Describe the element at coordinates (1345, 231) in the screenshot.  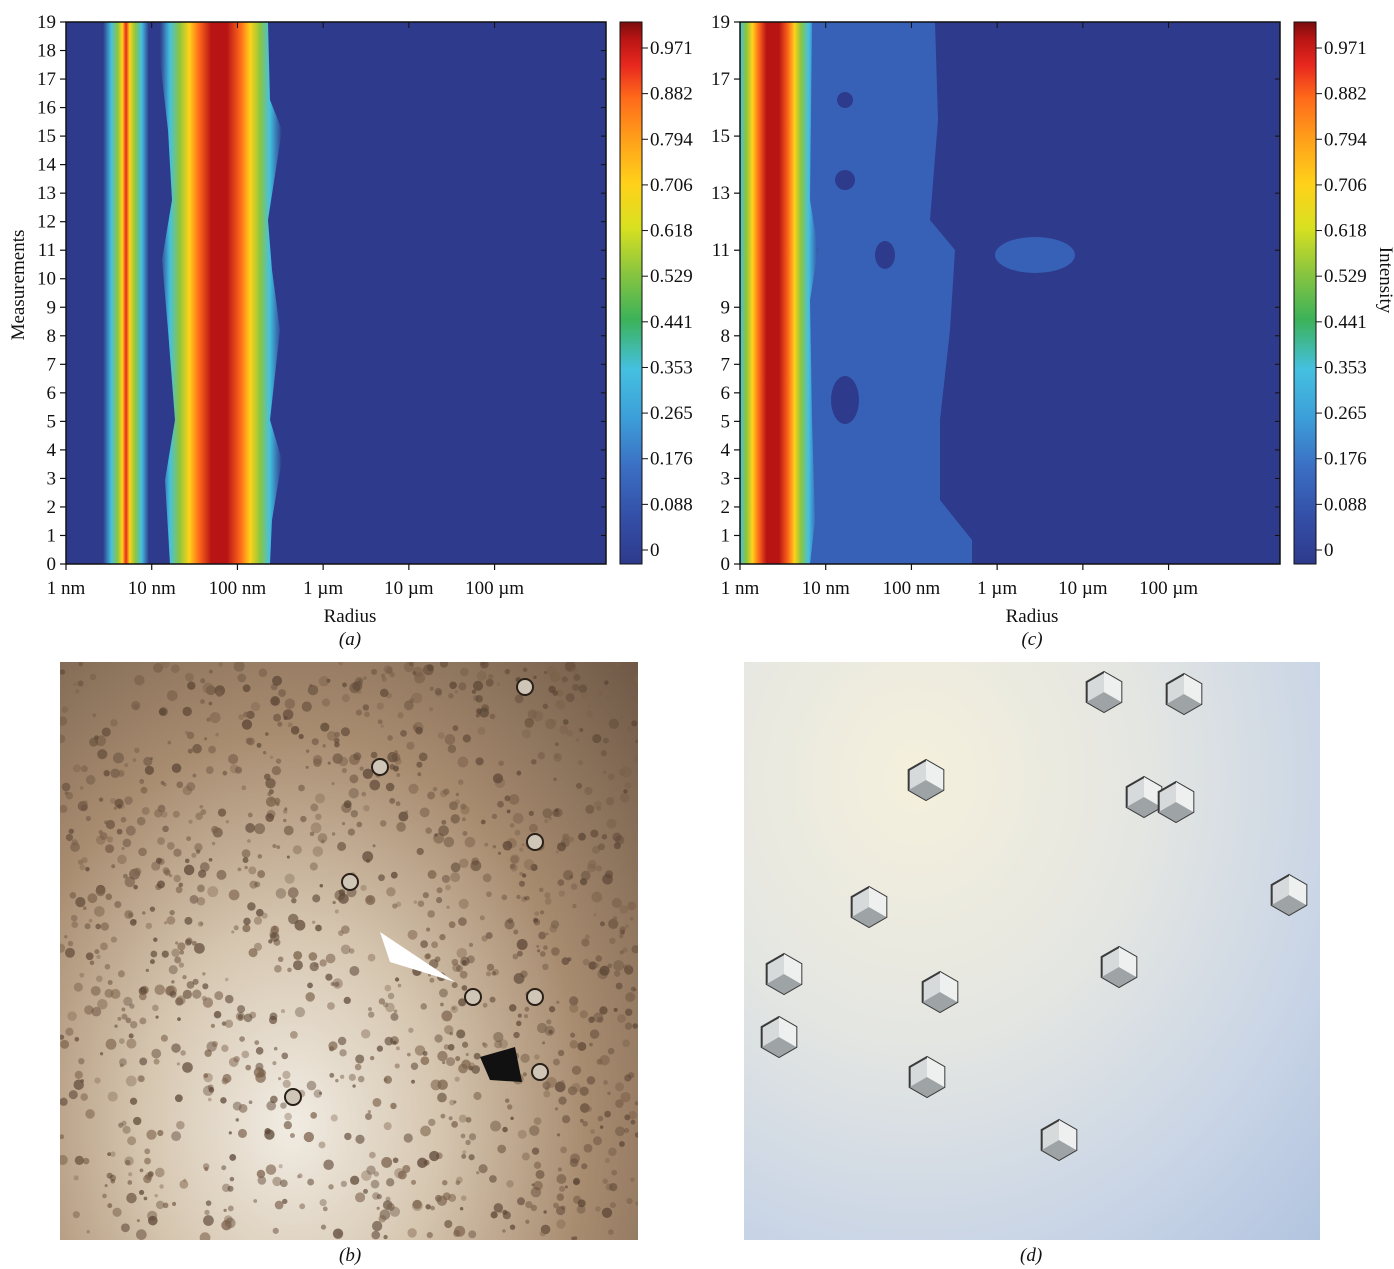
I see `colorbar-tick-label: 0.618` at that location.